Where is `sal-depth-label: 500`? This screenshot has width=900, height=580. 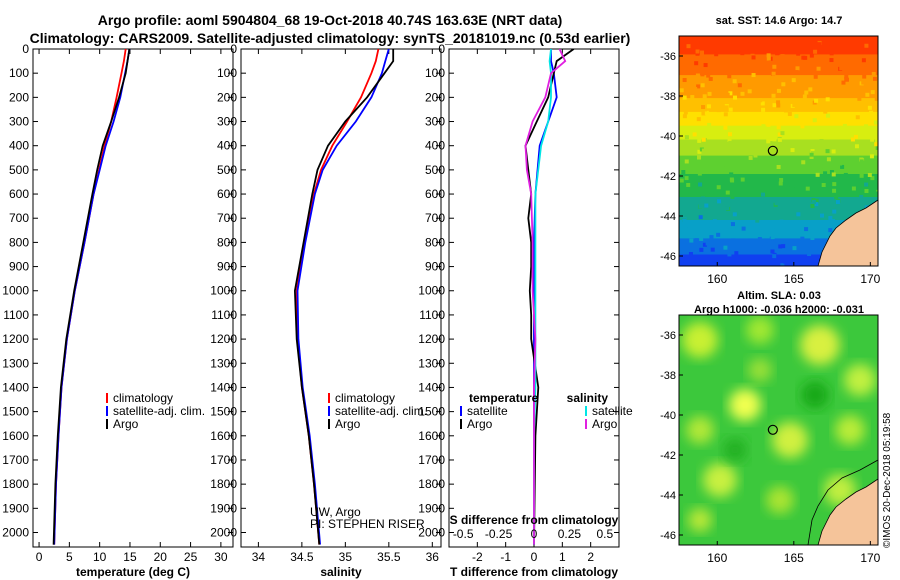
sal-depth-label: 500 is located at coordinates (227, 170).